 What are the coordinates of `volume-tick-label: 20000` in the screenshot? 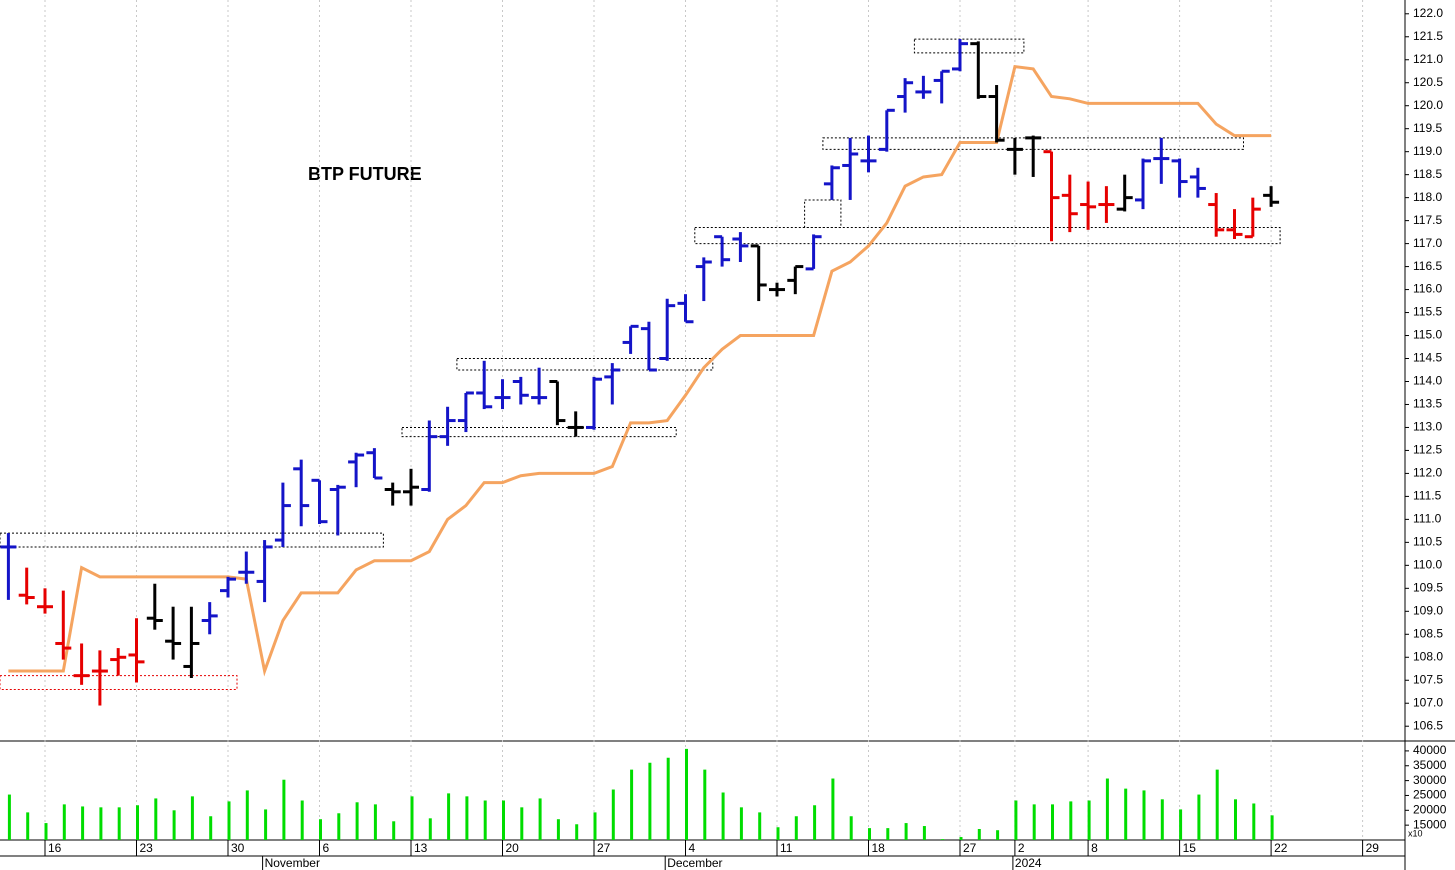 It's located at (1430, 809).